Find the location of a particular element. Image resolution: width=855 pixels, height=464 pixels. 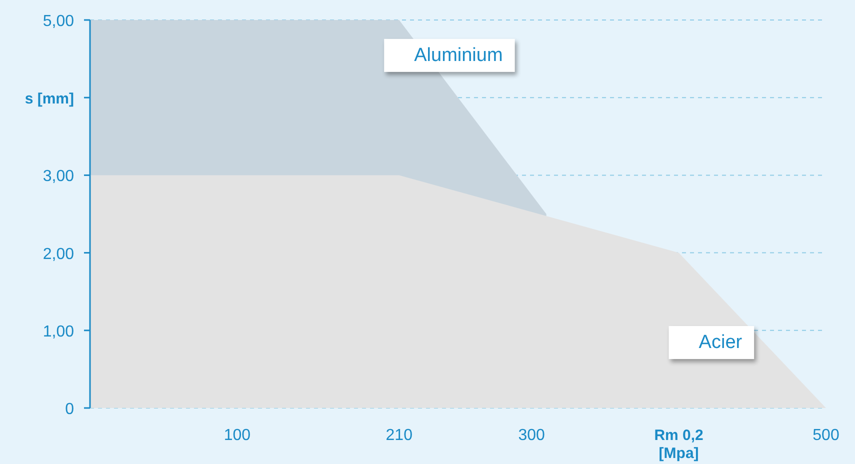

x-tick-label: 100 is located at coordinates (237, 435).